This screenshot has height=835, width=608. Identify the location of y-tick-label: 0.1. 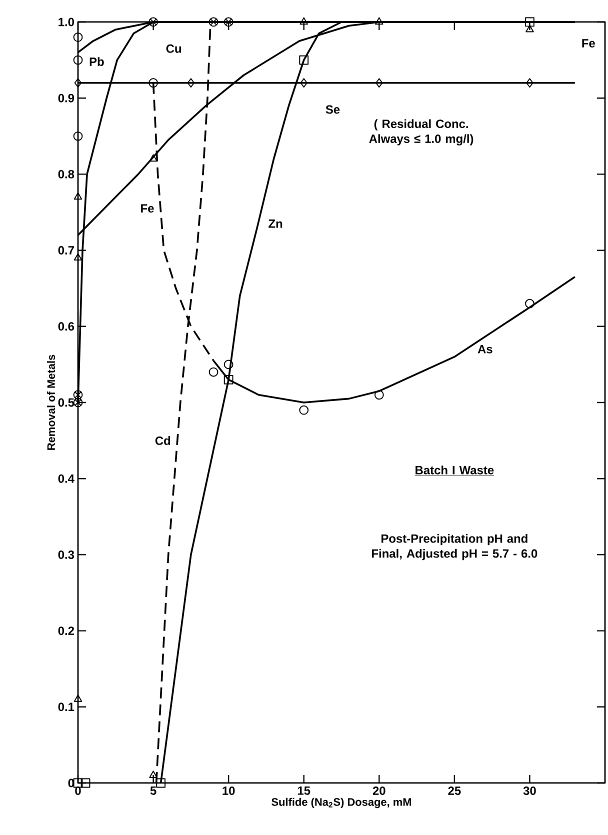
(66, 707).